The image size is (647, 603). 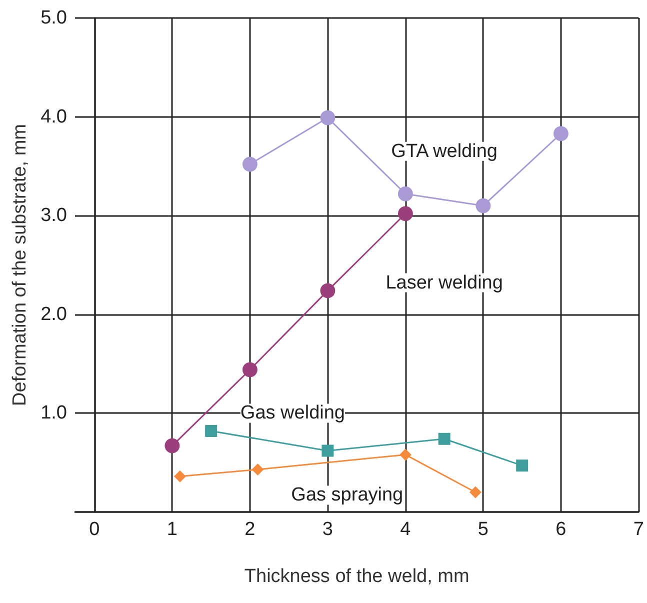 What do you see at coordinates (483, 529) in the screenshot?
I see `x-tick-label: 5` at bounding box center [483, 529].